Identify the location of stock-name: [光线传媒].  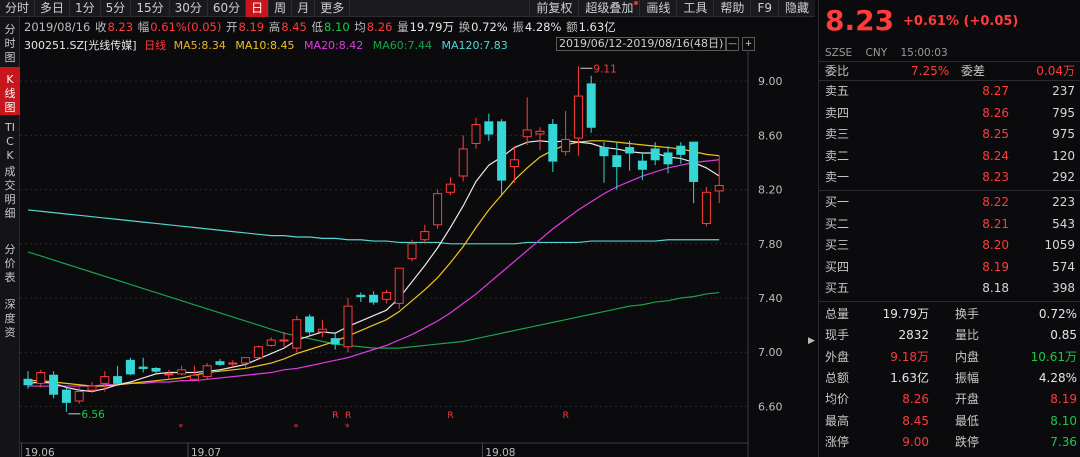
(110, 45).